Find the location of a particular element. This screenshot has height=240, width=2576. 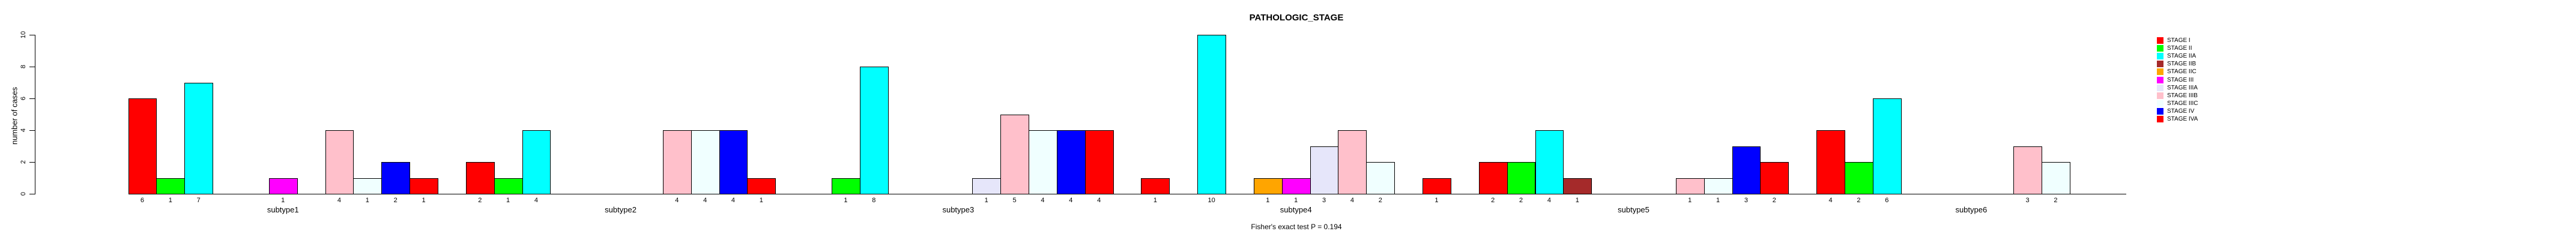

bar-subtype1-stage-i is located at coordinates (142, 146).